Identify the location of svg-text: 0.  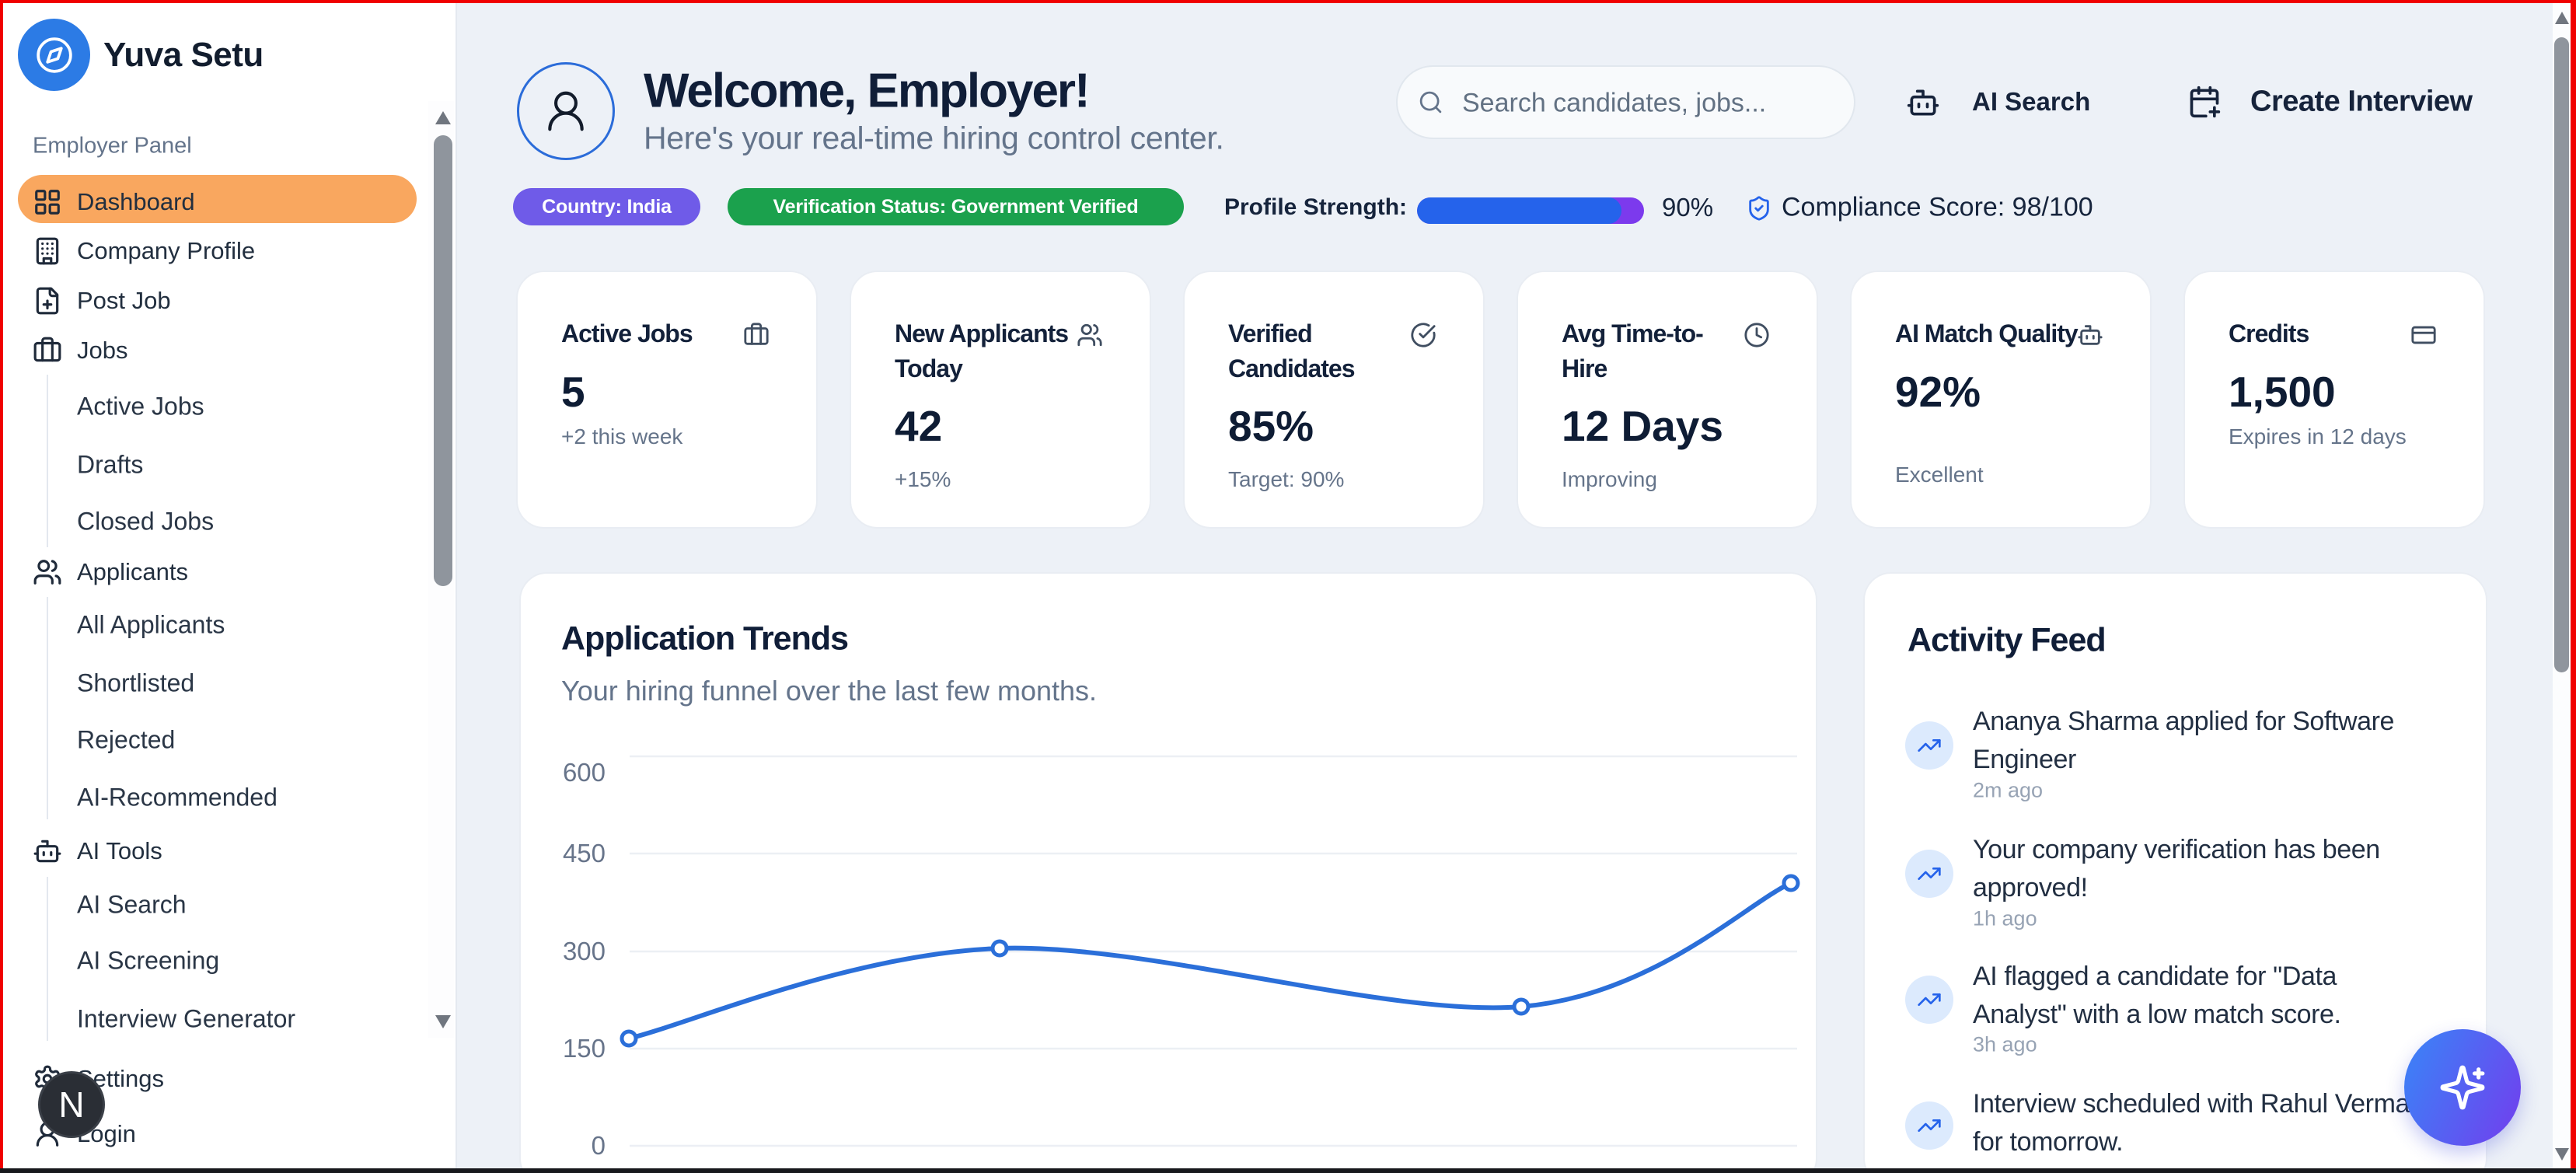
(599, 1145).